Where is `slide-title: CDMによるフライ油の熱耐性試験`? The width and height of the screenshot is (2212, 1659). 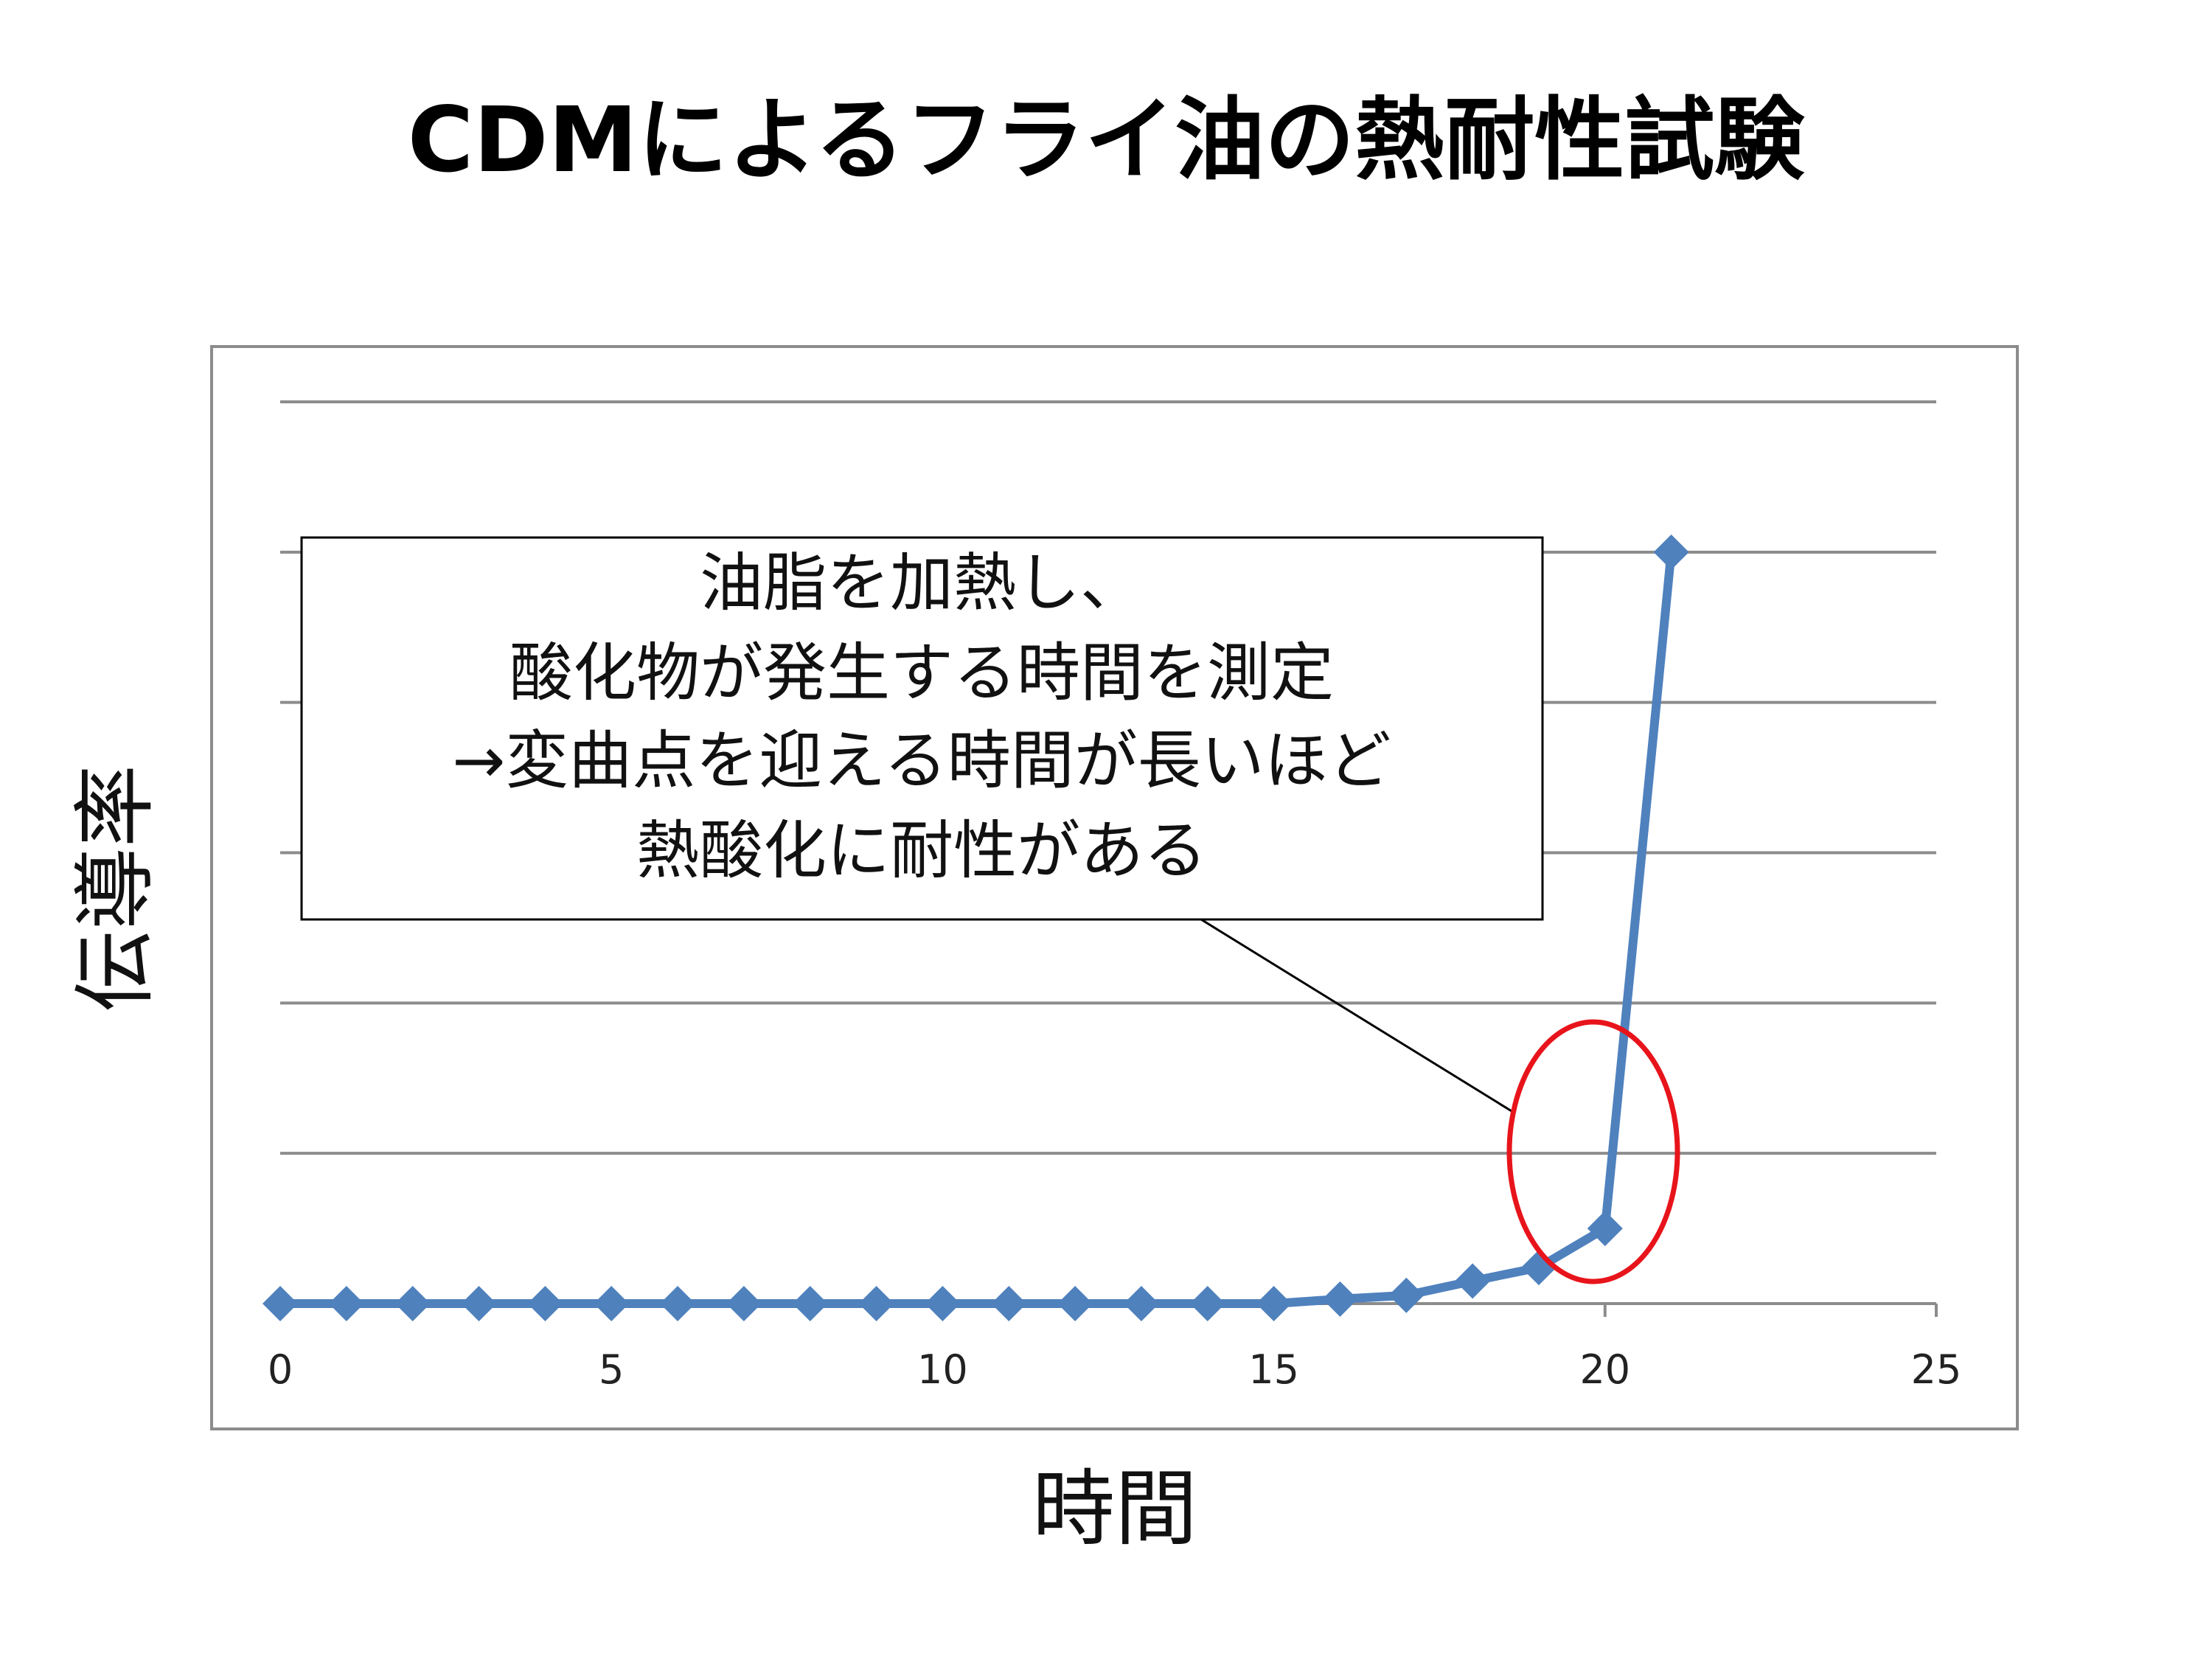
slide-title: CDMによるフライ油の熱耐性試験 is located at coordinates (1106, 140).